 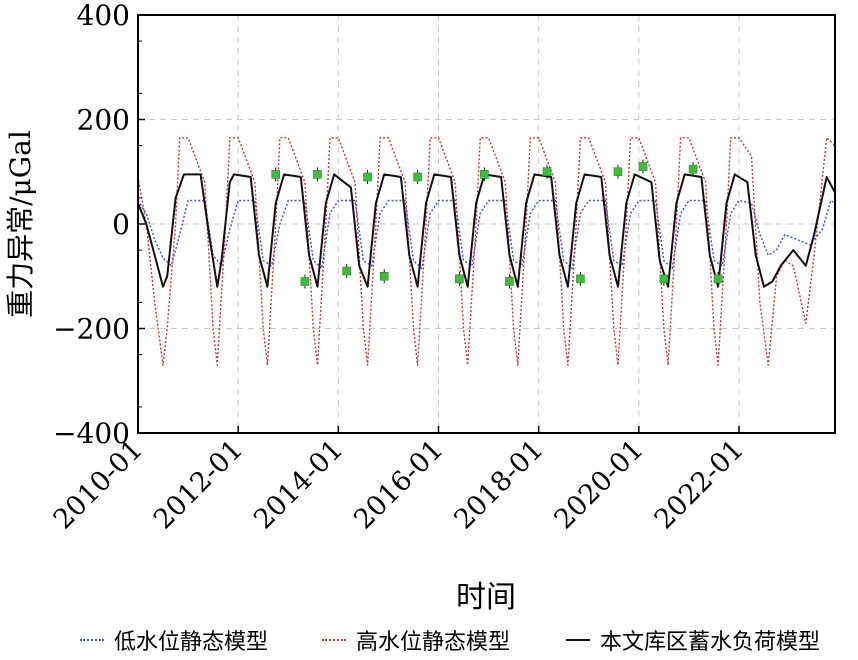 I want to click on legend-item-high-water: 高水位静态模型, so click(x=416, y=640).